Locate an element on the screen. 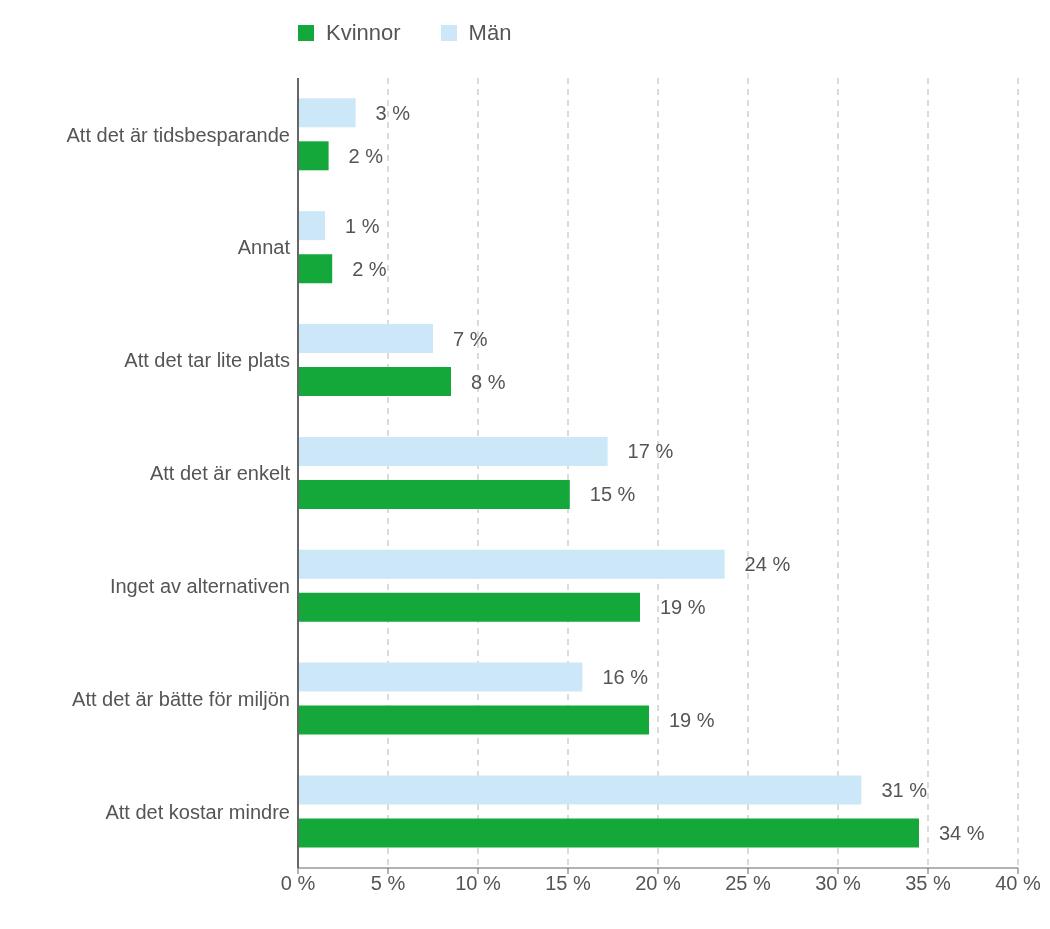 The width and height of the screenshot is (1050, 929). data-label: 34 % is located at coordinates (962, 832).